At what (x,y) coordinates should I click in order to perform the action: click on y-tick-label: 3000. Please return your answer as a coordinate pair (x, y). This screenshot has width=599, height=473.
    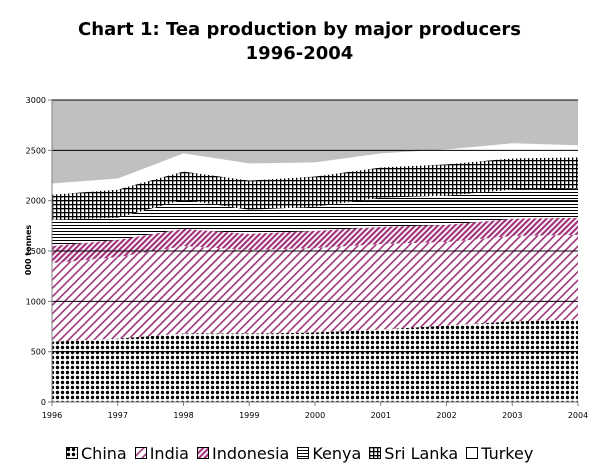
    Looking at the image, I should click on (36, 100).